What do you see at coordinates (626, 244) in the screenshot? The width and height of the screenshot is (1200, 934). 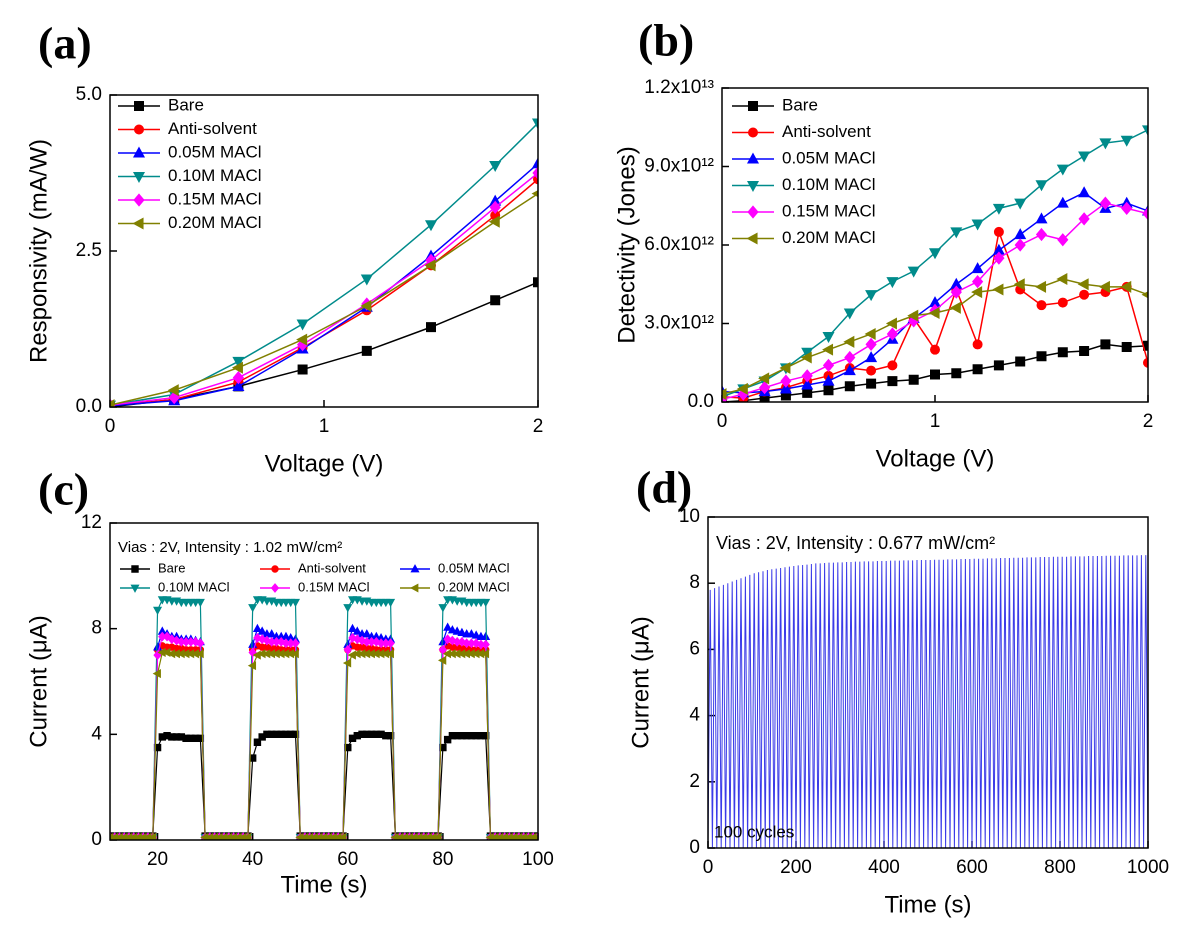 I see `y-axis-label: Detectivity (Jones)` at bounding box center [626, 244].